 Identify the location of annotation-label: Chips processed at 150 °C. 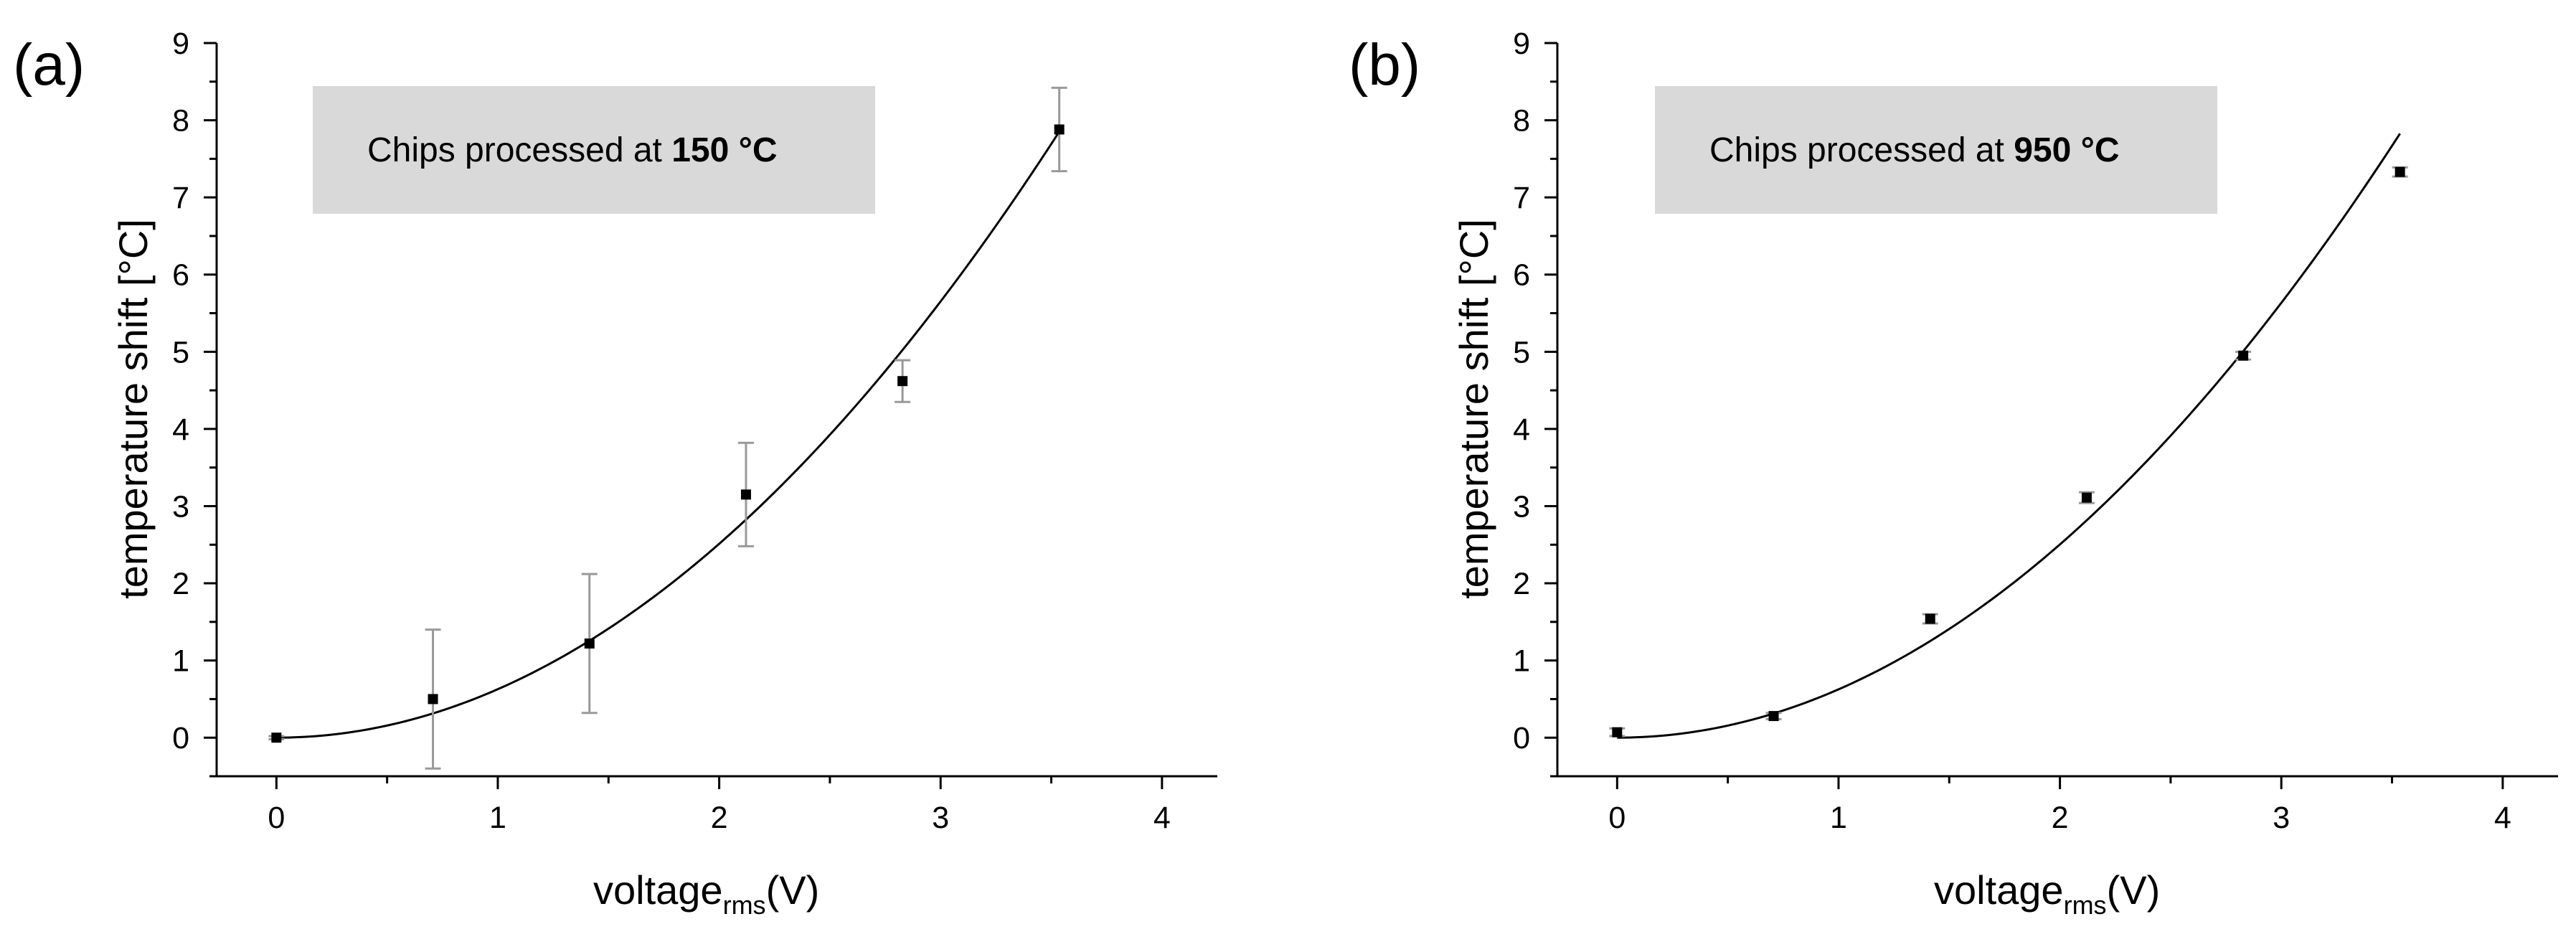
(572, 150).